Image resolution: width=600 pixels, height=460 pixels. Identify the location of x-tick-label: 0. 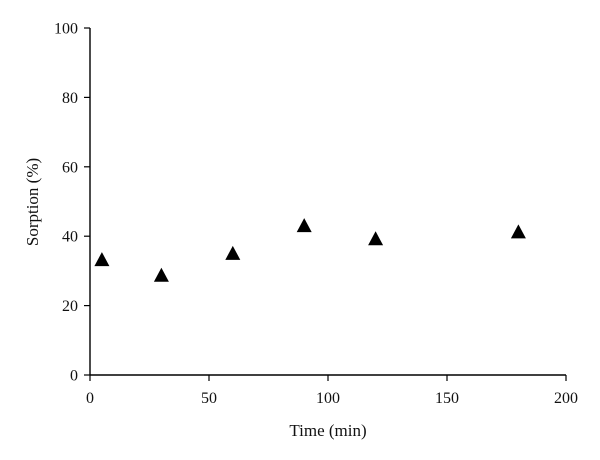
(90, 398).